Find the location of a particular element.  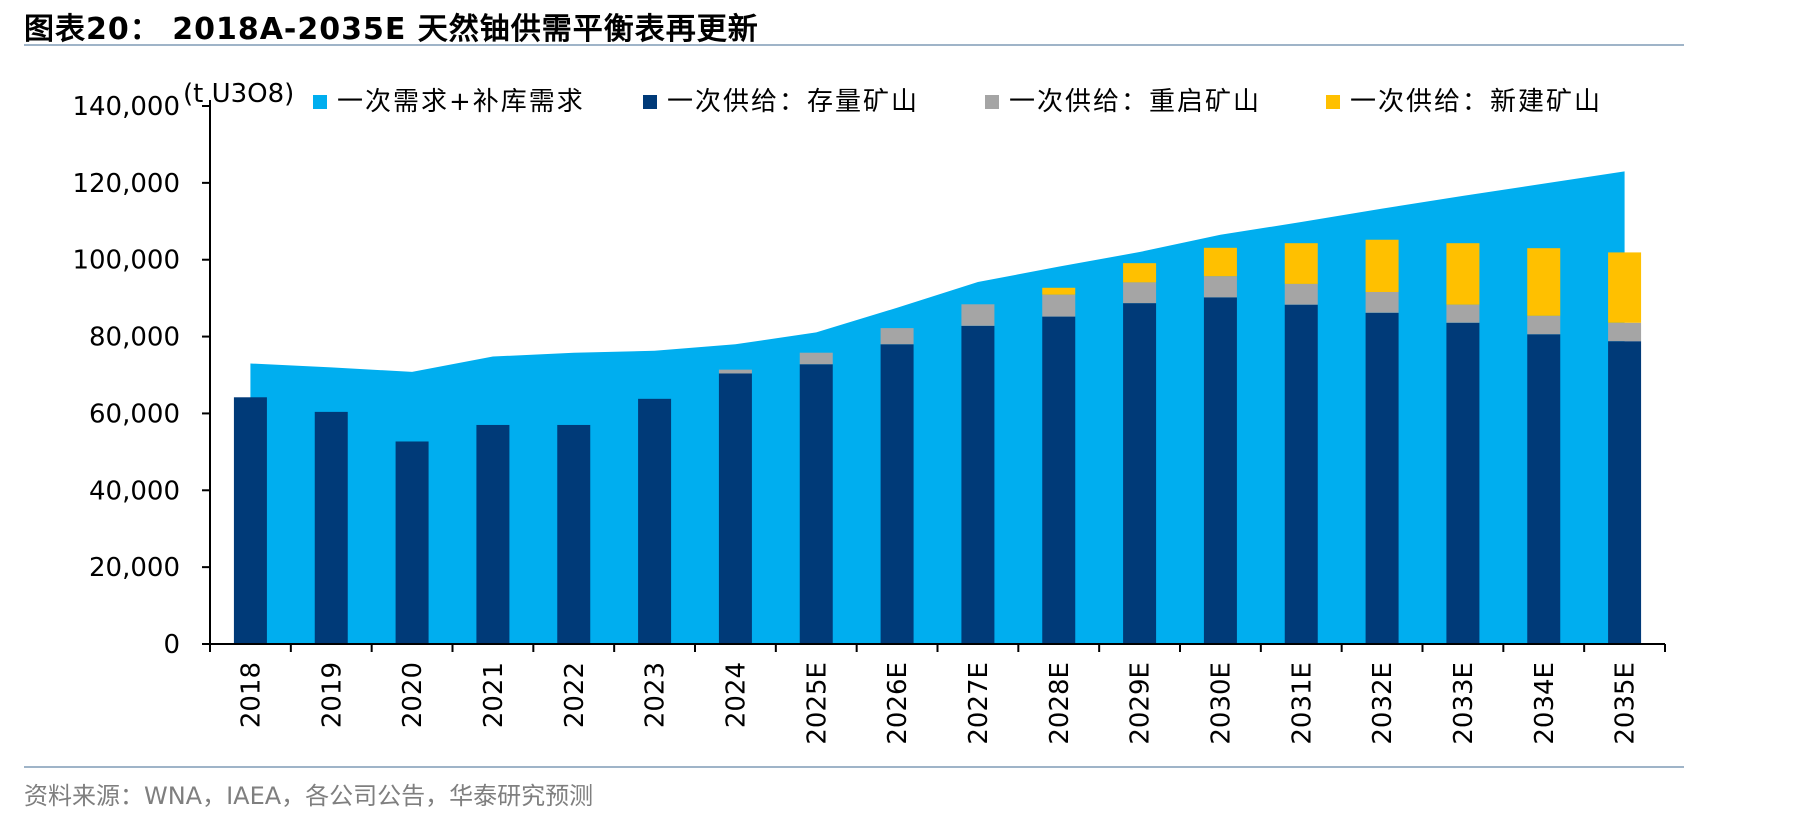

y-tick-label: 40,000 is located at coordinates (134, 491).